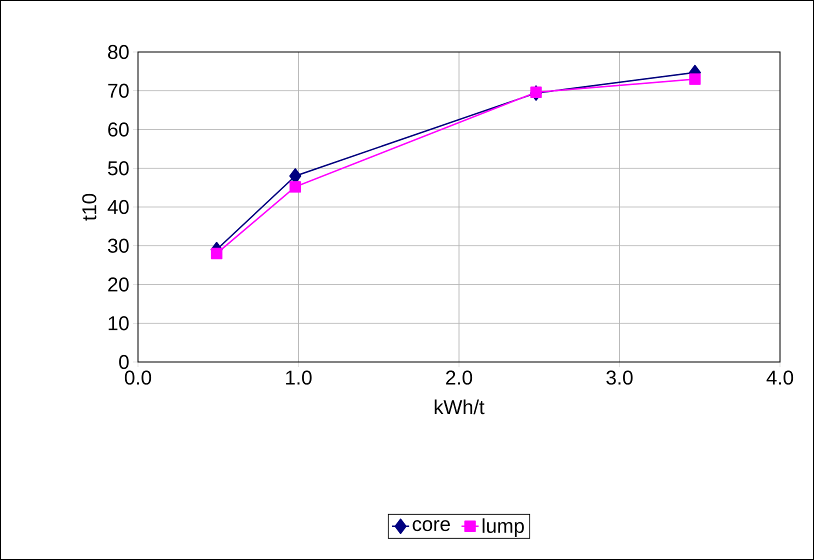 The height and width of the screenshot is (560, 814). Describe the element at coordinates (118, 52) in the screenshot. I see `y-tick-label: 80` at that location.